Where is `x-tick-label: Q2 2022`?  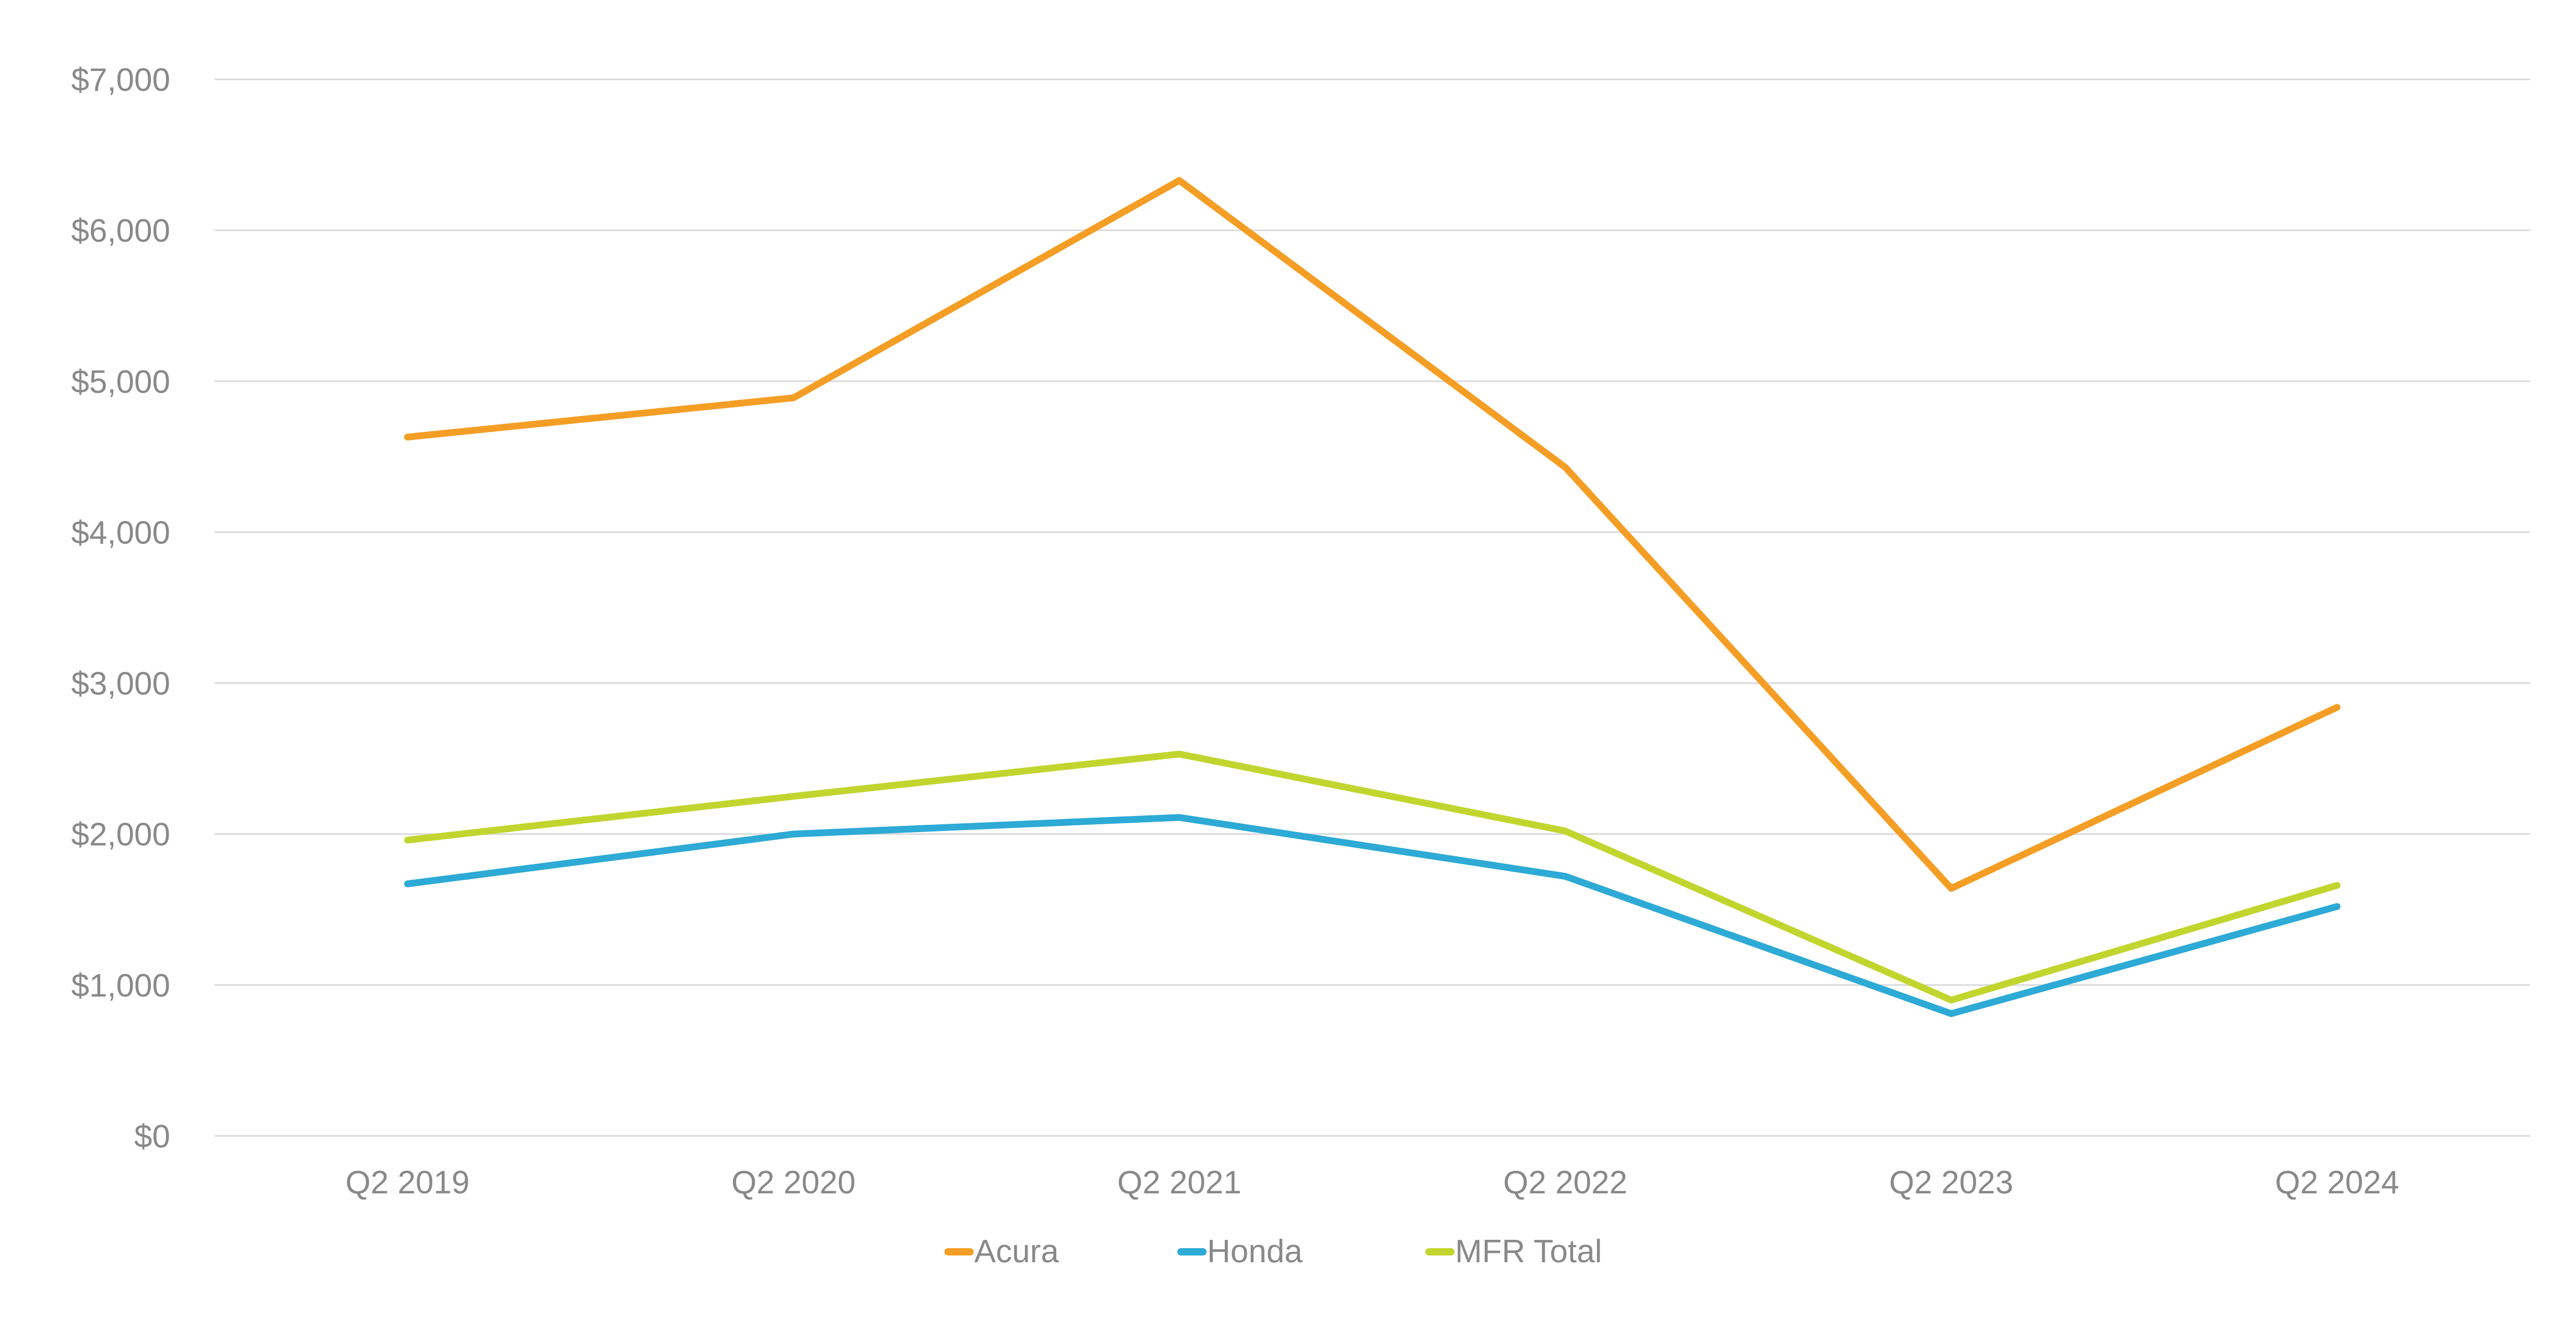 x-tick-label: Q2 2022 is located at coordinates (1565, 1183).